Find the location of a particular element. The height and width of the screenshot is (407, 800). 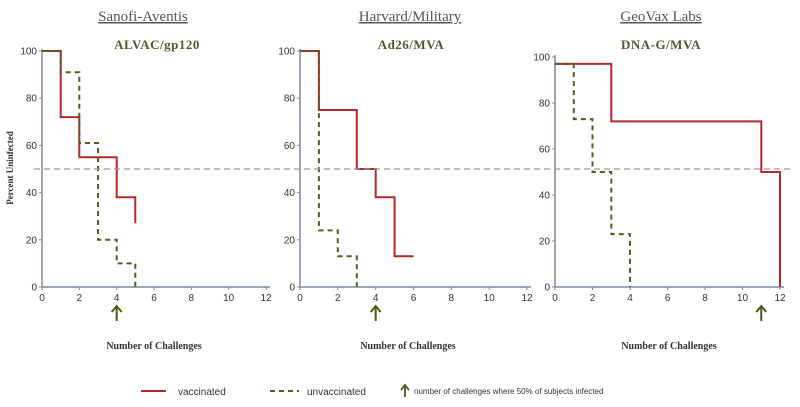

y-axis-label: Percent Uninfected is located at coordinates (10, 168).